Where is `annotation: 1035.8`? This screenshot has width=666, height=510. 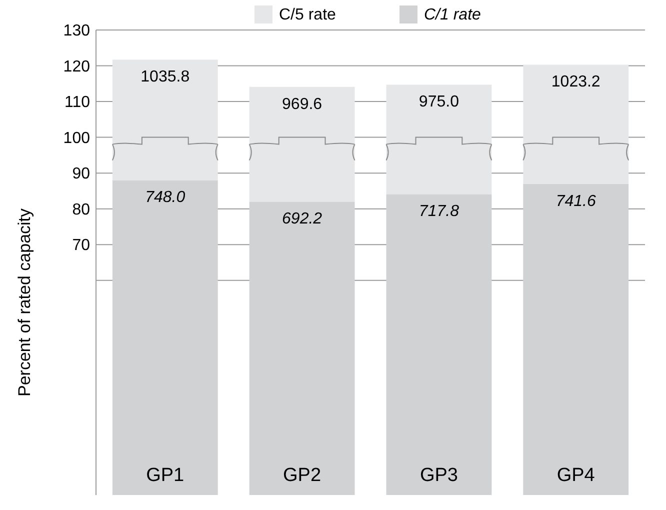 annotation: 1035.8 is located at coordinates (165, 77).